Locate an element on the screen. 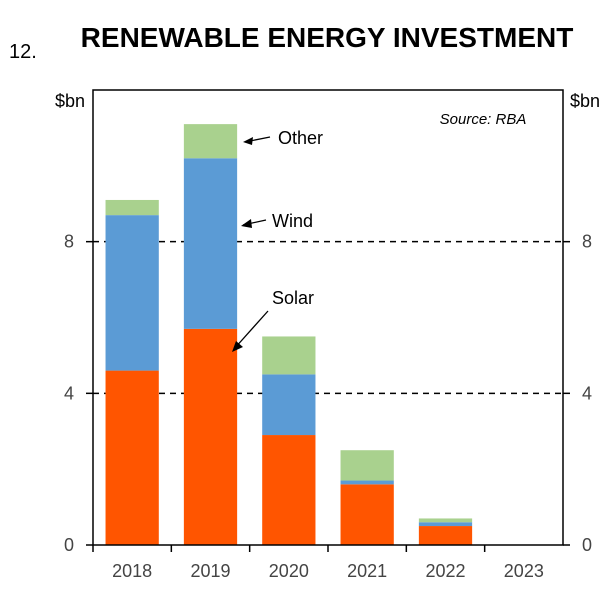 The height and width of the screenshot is (596, 614). annotation-other-arrowhead is located at coordinates (248, 141).